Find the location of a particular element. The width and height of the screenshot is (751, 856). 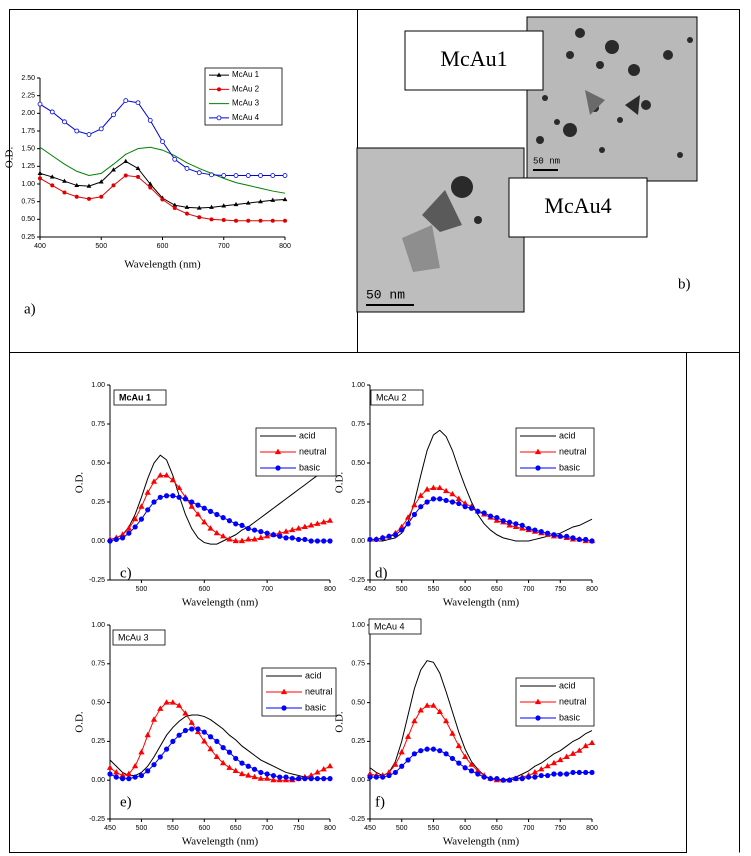

legend-label: McAu 1 is located at coordinates (246, 74).